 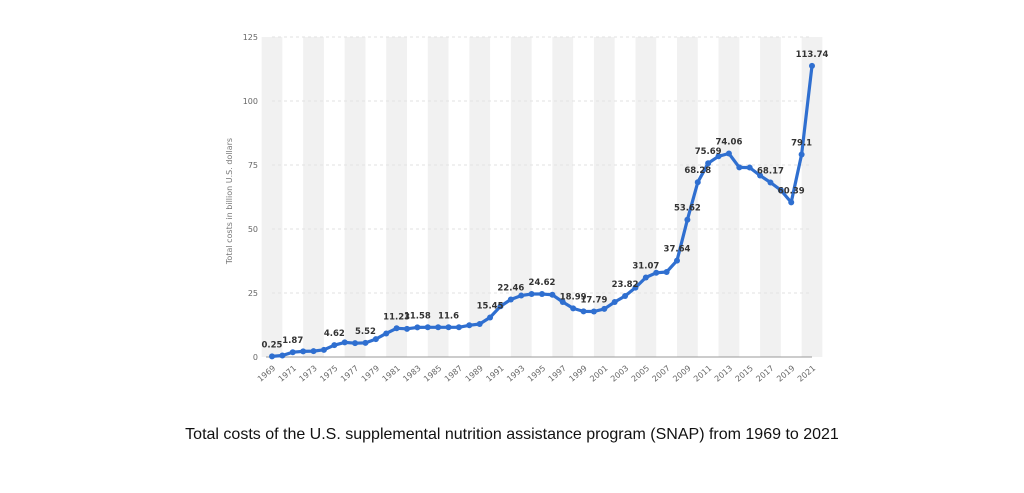 What do you see at coordinates (328, 374) in the screenshot?
I see `x-tick-label: 1975` at bounding box center [328, 374].